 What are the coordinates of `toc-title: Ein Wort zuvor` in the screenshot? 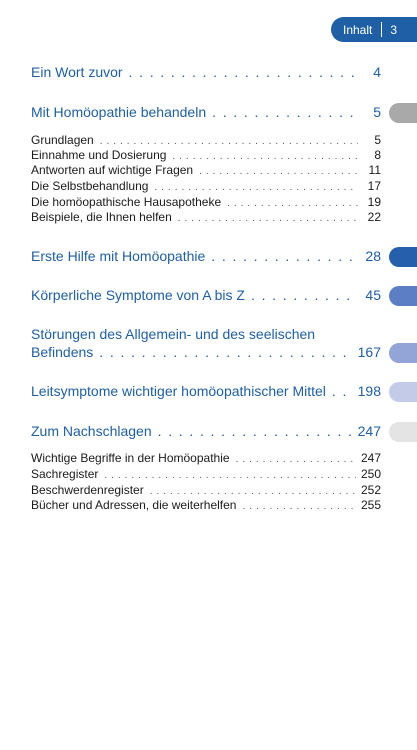 It's located at (77, 72).